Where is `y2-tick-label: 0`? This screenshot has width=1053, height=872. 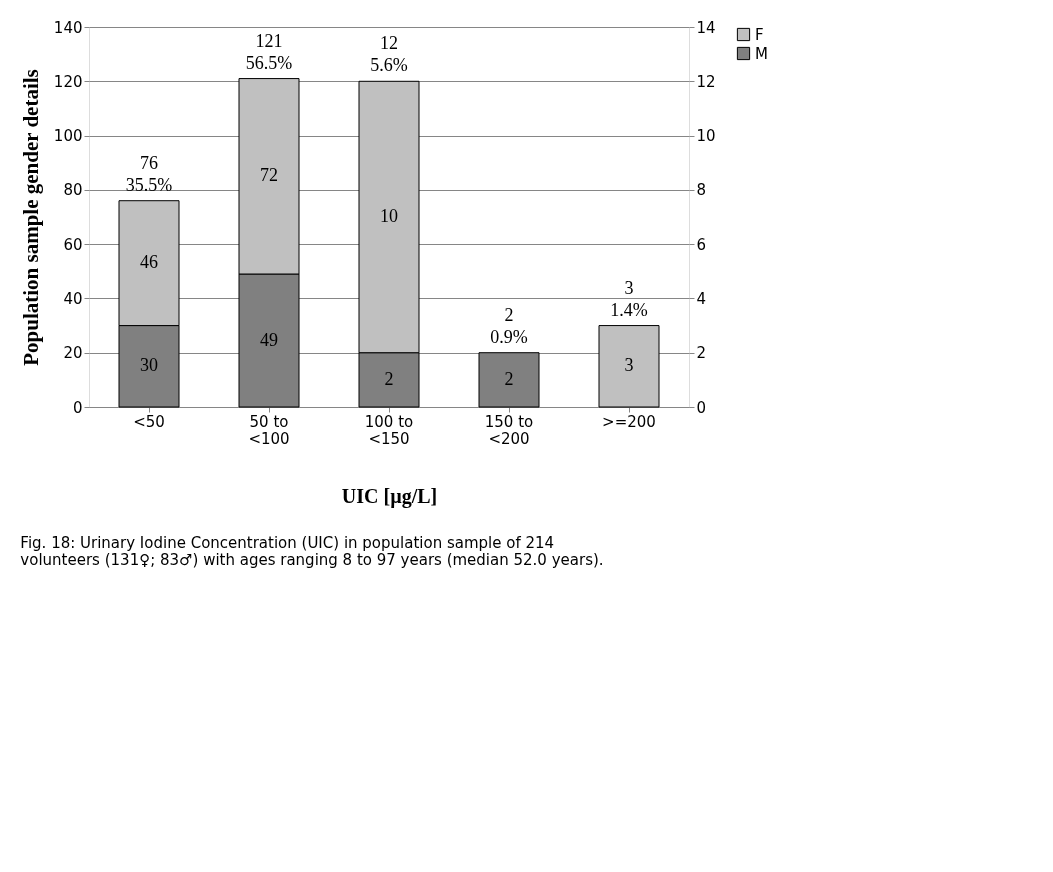
y2-tick-label: 0 is located at coordinates (701, 407).